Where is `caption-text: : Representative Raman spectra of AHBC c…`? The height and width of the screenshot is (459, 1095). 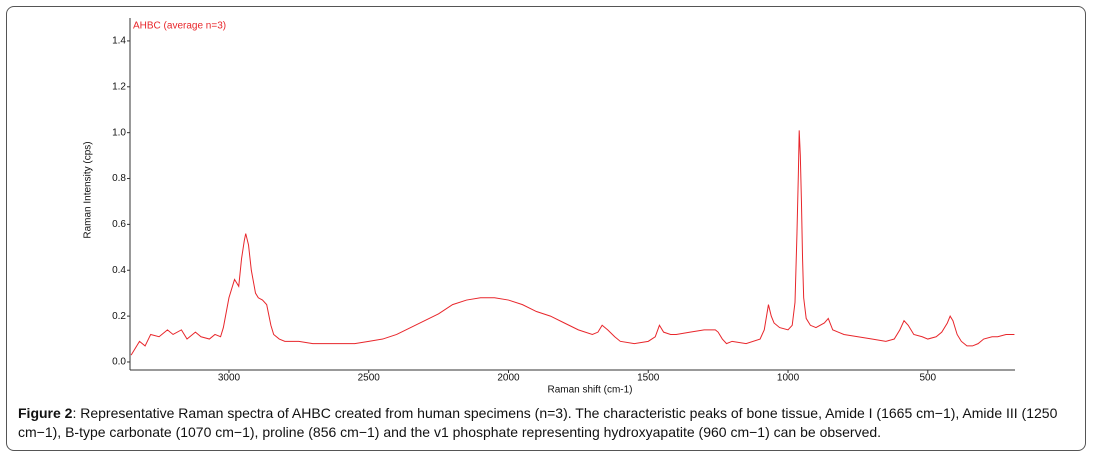 caption-text: : Representative Raman spectra of AHBC c… is located at coordinates (538, 422).